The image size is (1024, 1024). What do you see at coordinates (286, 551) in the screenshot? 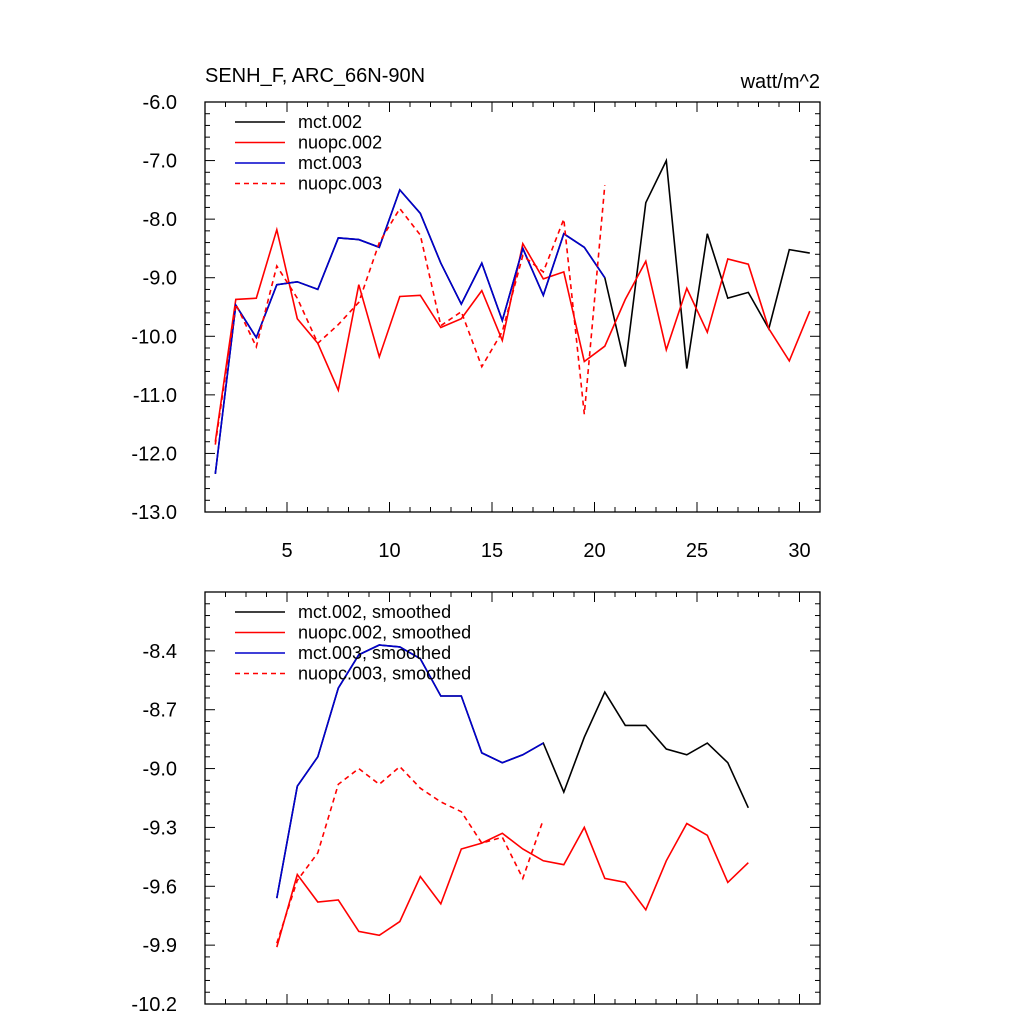
I see `x-tick-label: 5` at bounding box center [286, 551].